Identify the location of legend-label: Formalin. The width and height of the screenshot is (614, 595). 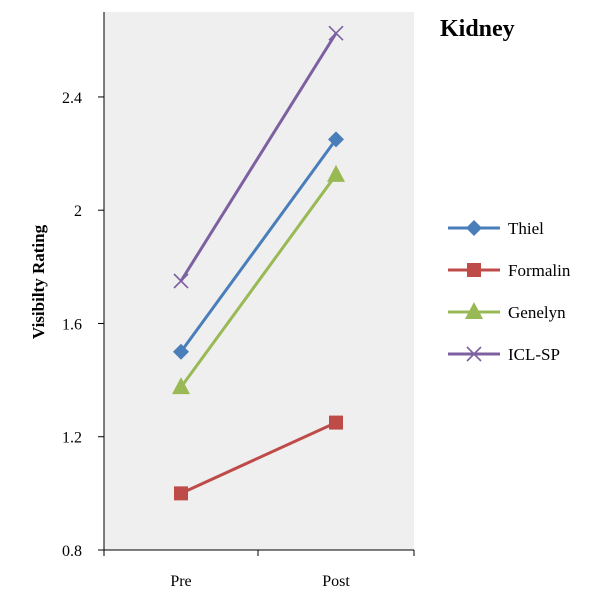
(539, 270).